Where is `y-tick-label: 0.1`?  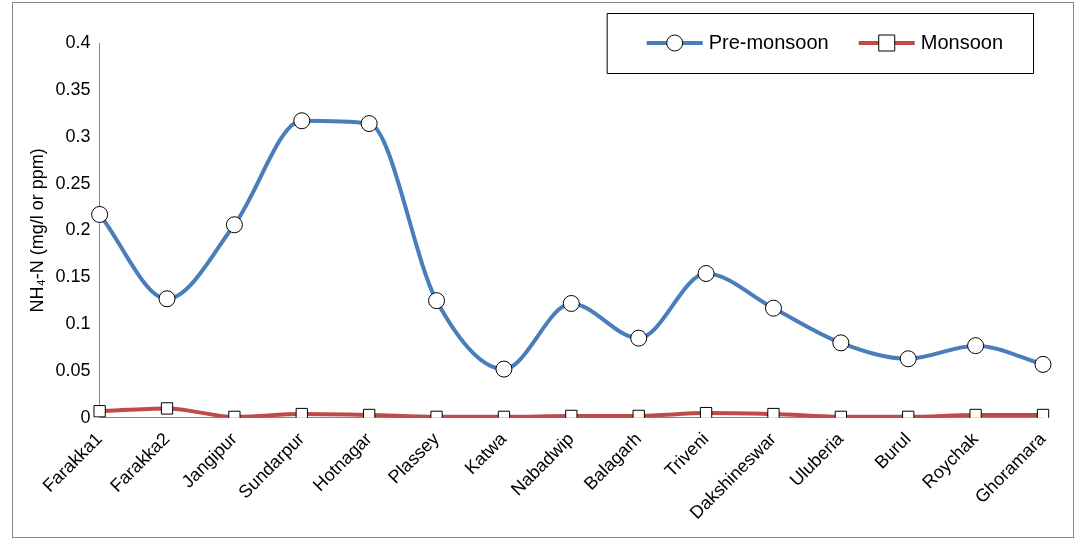 y-tick-label: 0.1 is located at coordinates (78, 323).